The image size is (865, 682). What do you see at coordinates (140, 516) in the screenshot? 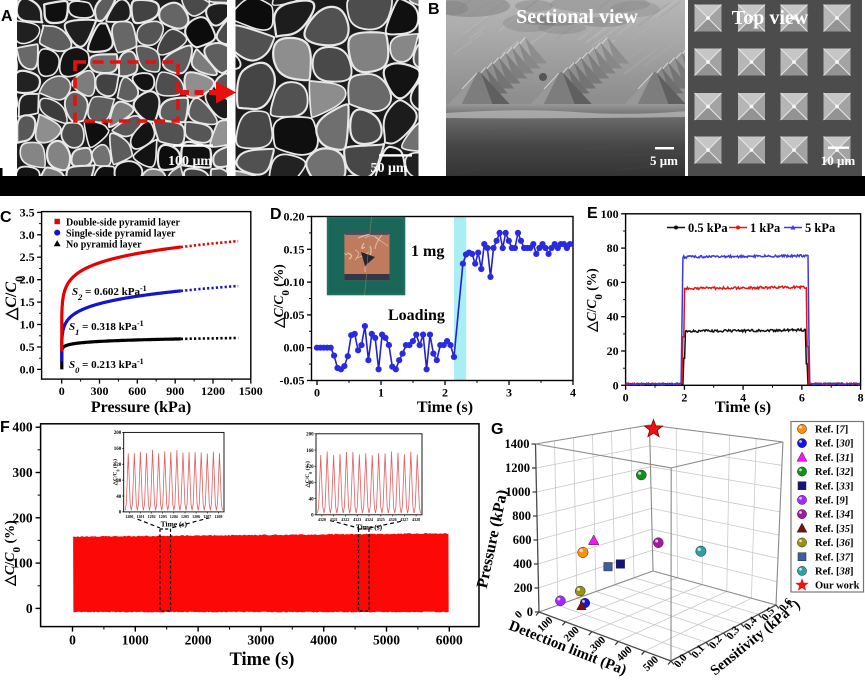
I see `svg-text: 1201` at bounding box center [140, 516].